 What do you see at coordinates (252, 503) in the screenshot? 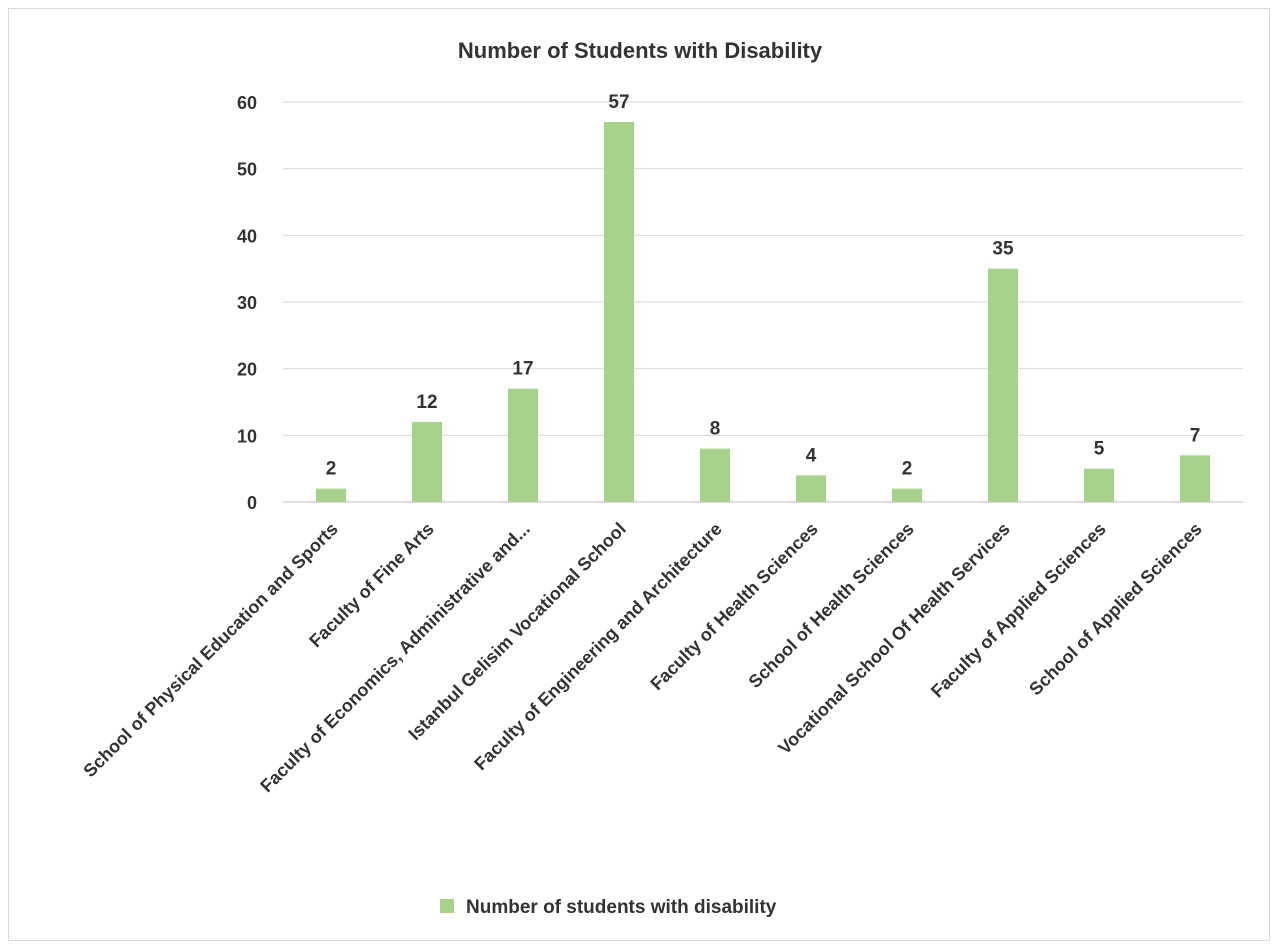
I see `y-tick-label: 0` at bounding box center [252, 503].